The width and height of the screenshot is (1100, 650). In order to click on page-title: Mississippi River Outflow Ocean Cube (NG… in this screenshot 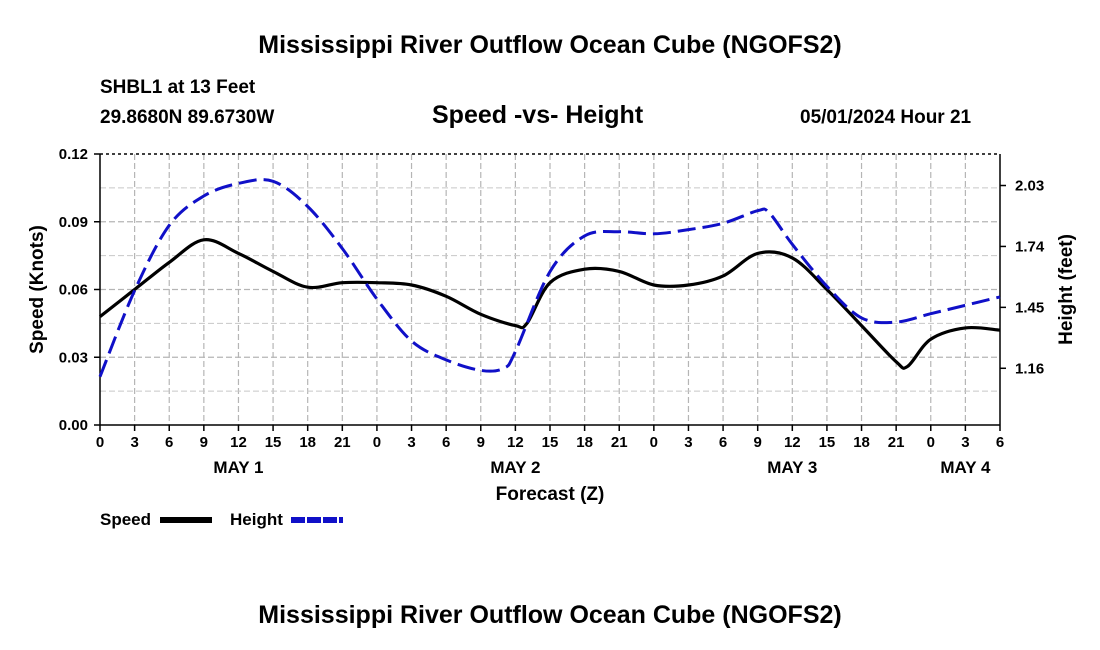, I will do `click(550, 45)`.